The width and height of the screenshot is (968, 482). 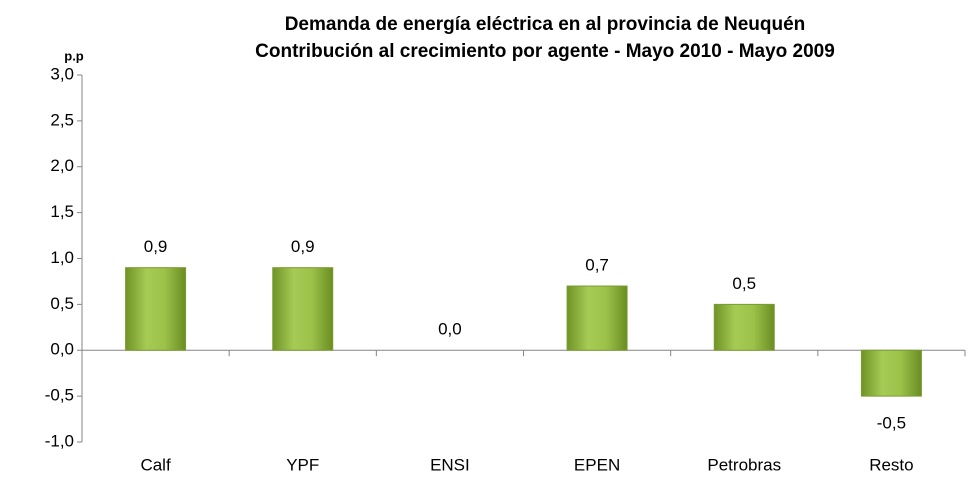 I want to click on value-label: 0,7, so click(x=597, y=265).